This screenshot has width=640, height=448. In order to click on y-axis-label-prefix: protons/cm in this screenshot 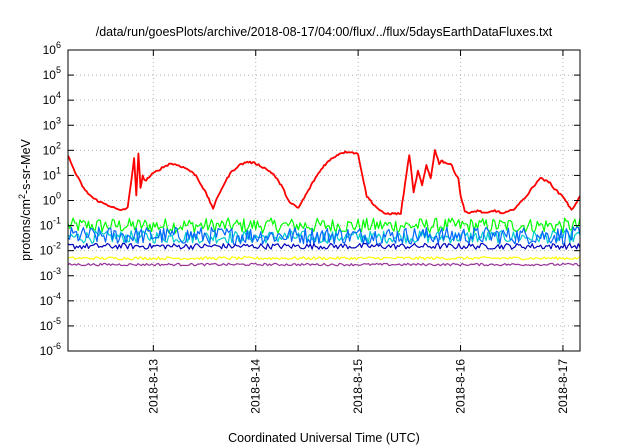, I will do `click(26, 230)`.